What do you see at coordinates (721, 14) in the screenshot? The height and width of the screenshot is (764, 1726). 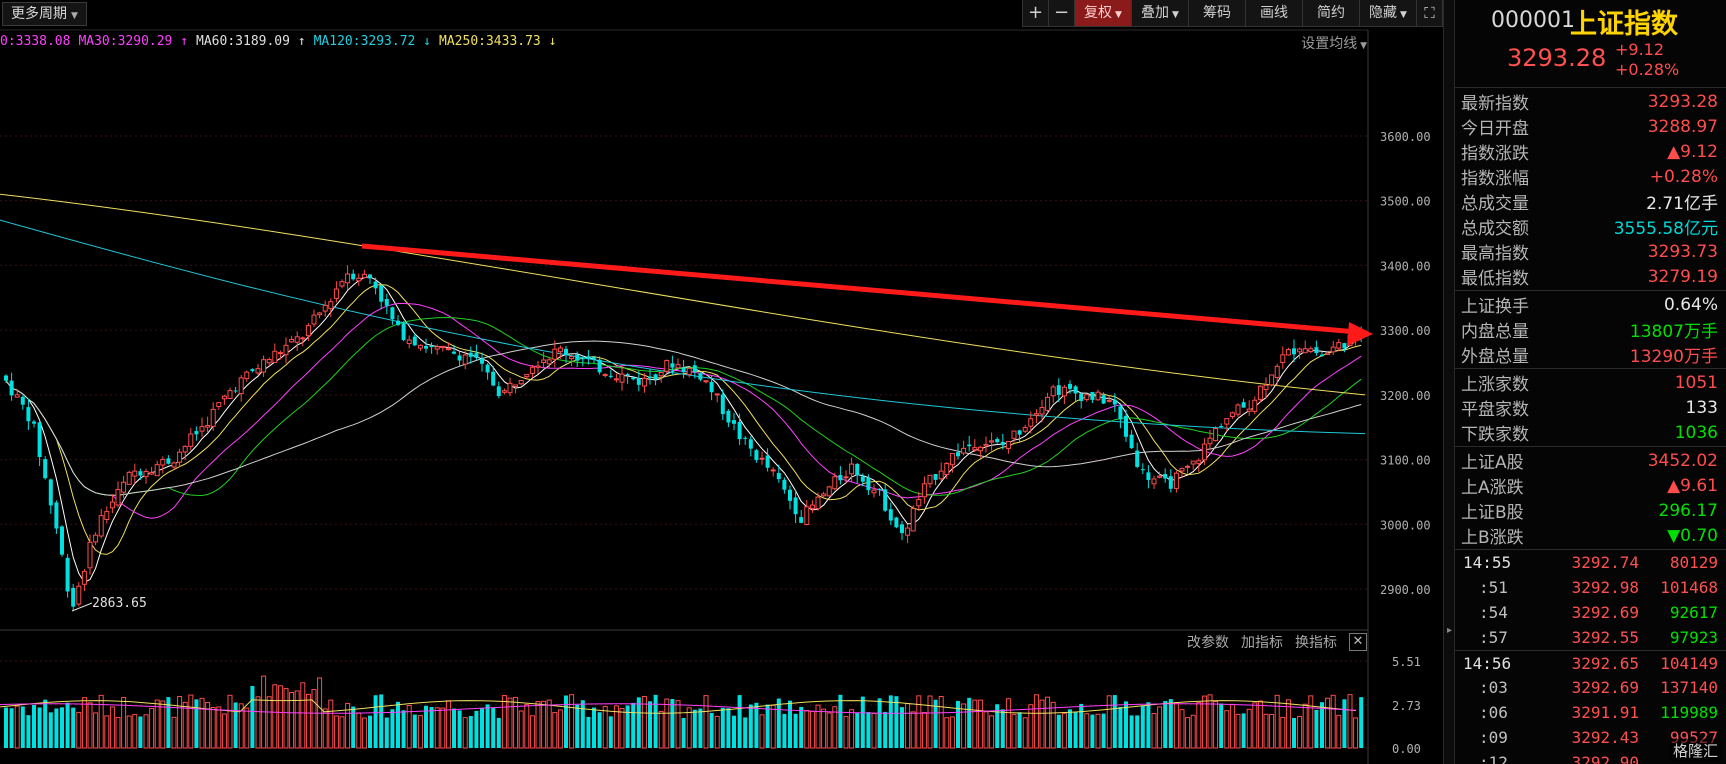 I see `chart-toolbar: 更多周期 ▼ + − 复权 ▼ 叠加 ▼ 筹码 画线 简约 隐藏 ▼ ⛶` at bounding box center [721, 14].